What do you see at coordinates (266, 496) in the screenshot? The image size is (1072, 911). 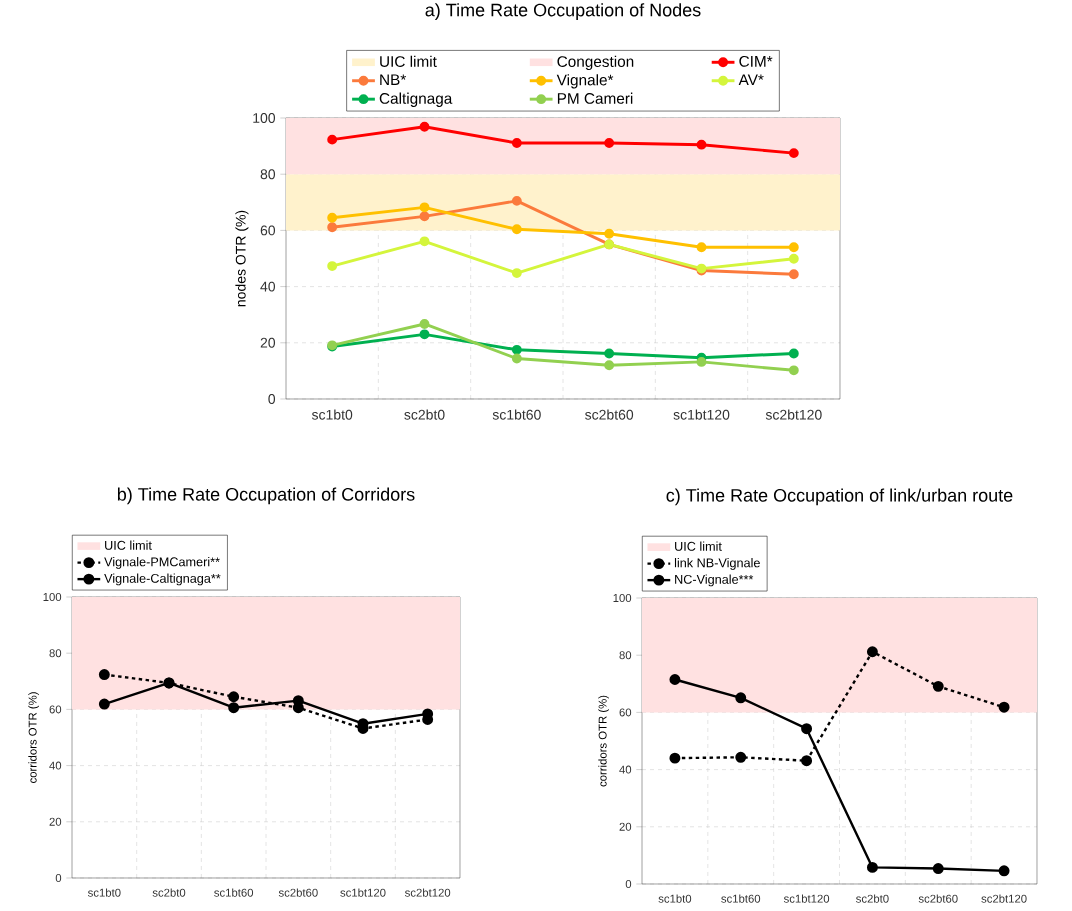 I see `chart-title: b) Time Rate Occupation of Corridors` at bounding box center [266, 496].